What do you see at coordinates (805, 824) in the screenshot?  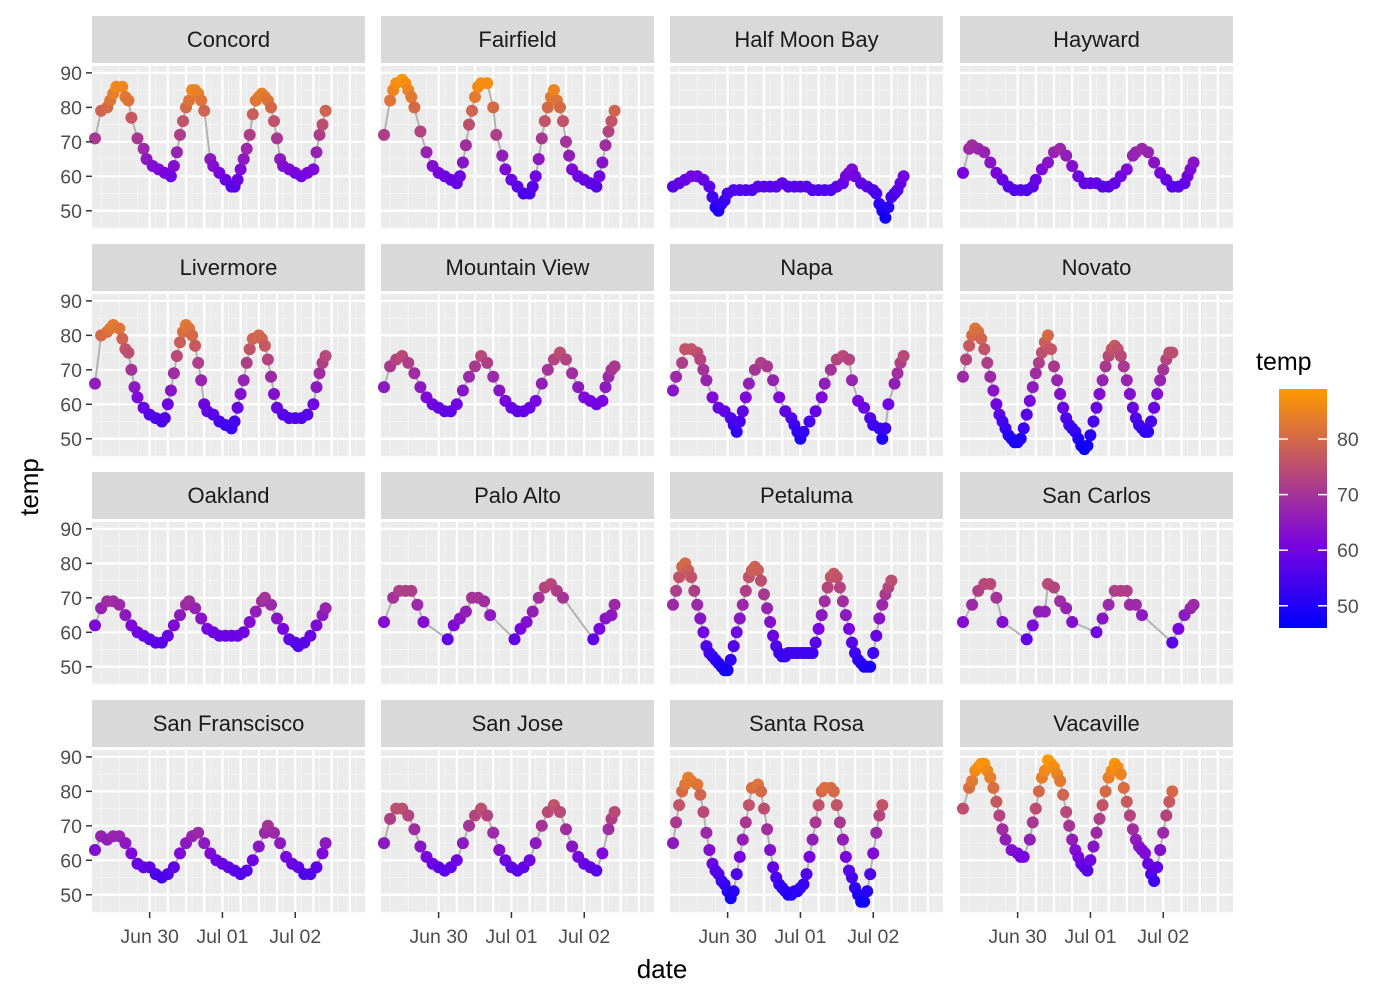 I see `facet-panel-santa-rosa: Santa Rosa Jun 30 Jul 01 Jul 02` at bounding box center [805, 824].